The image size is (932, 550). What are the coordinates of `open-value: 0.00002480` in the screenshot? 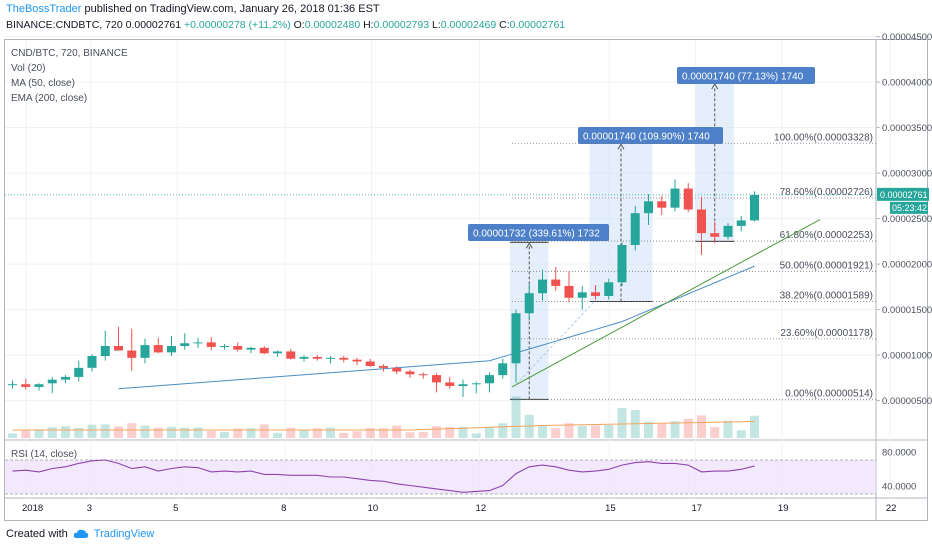 It's located at (332, 25).